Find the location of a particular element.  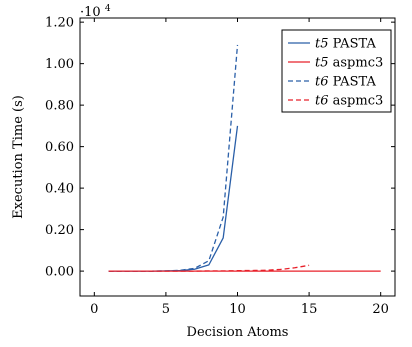

y-multiplier-exponent: 4 is located at coordinates (108, 9).